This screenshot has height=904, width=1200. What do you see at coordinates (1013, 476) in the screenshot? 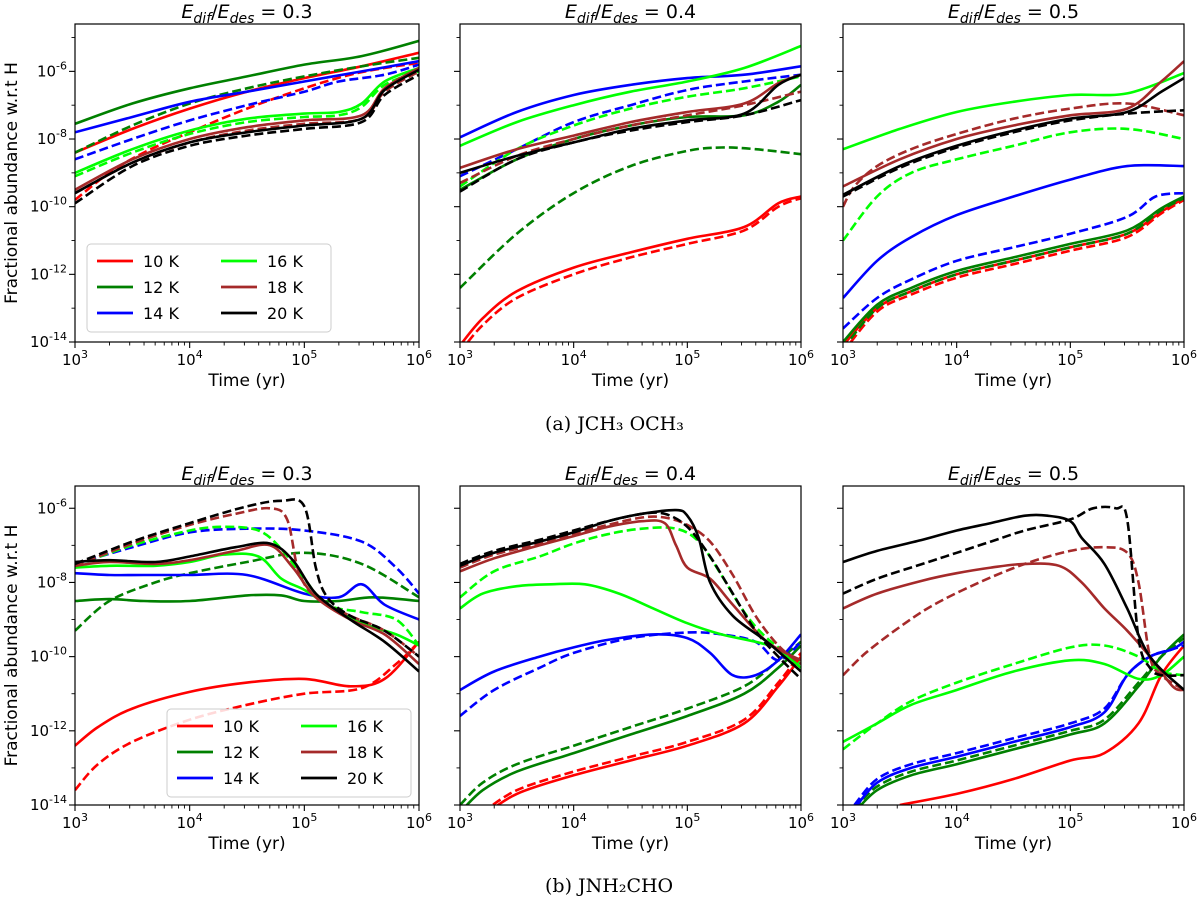
I see `panel-title: Edif/Edes = 0.5` at bounding box center [1013, 476].